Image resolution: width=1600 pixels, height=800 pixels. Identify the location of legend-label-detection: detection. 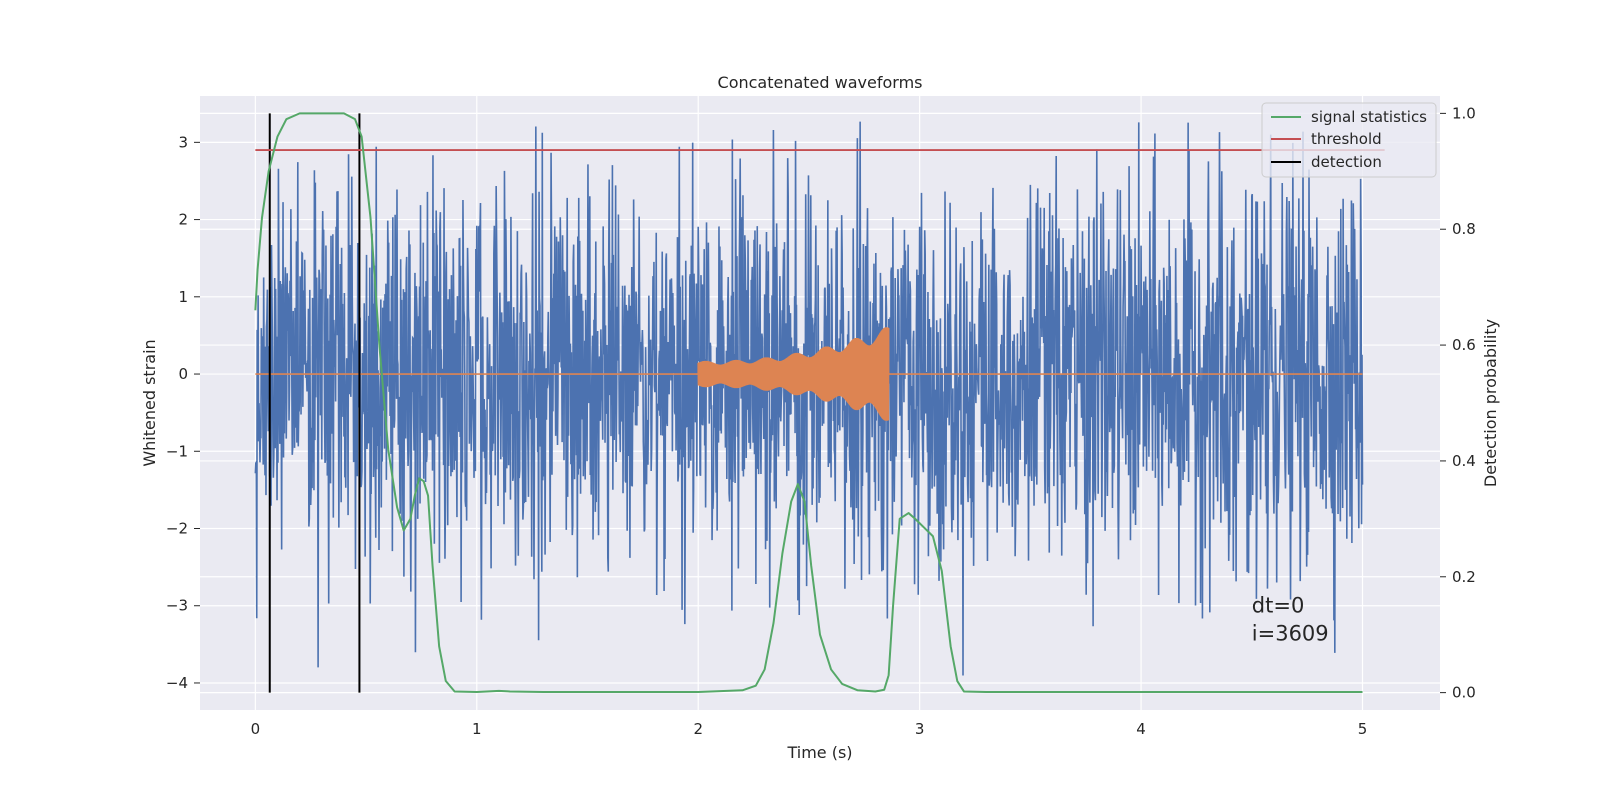
(1346, 162).